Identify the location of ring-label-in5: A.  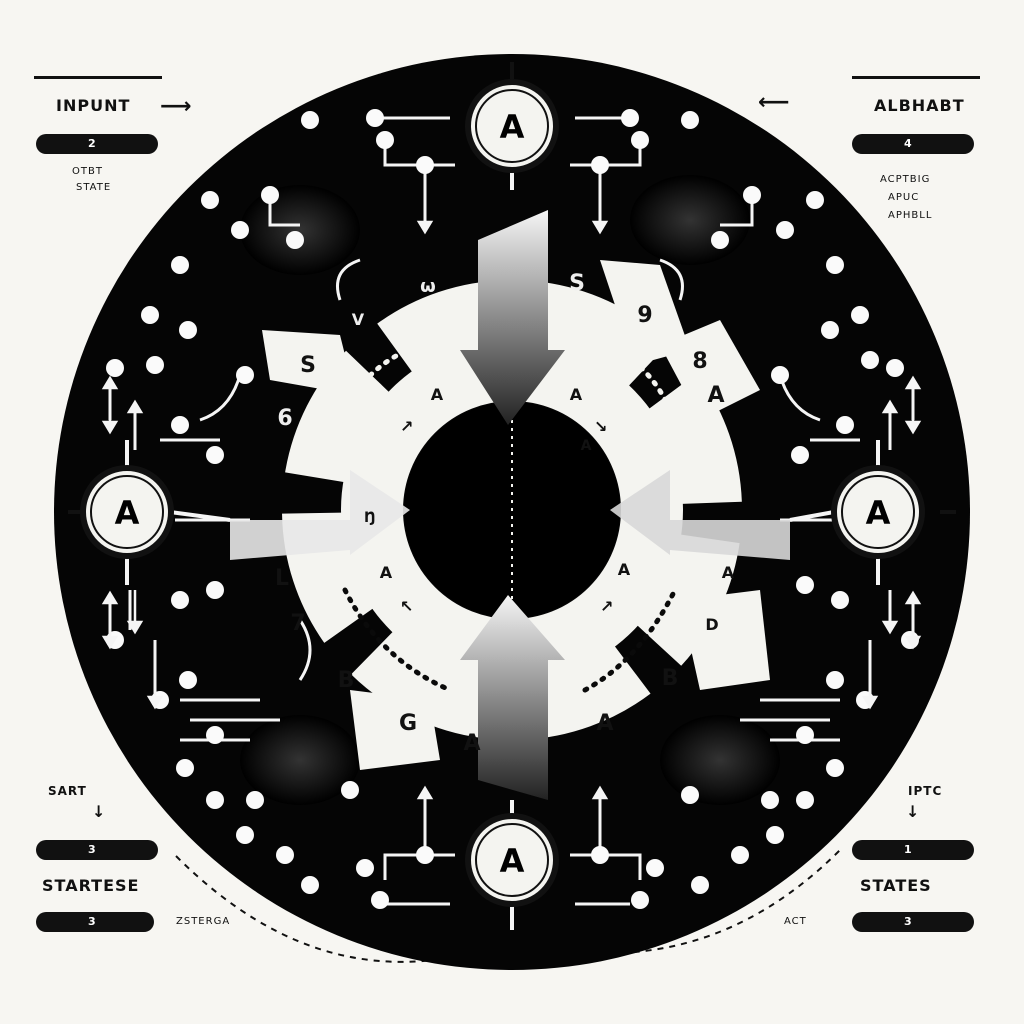
(586, 446).